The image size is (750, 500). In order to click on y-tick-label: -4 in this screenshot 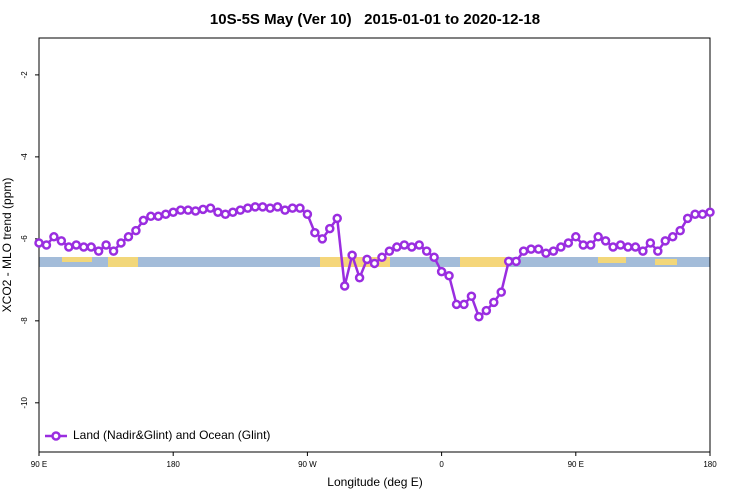, I will do `click(24, 157)`.